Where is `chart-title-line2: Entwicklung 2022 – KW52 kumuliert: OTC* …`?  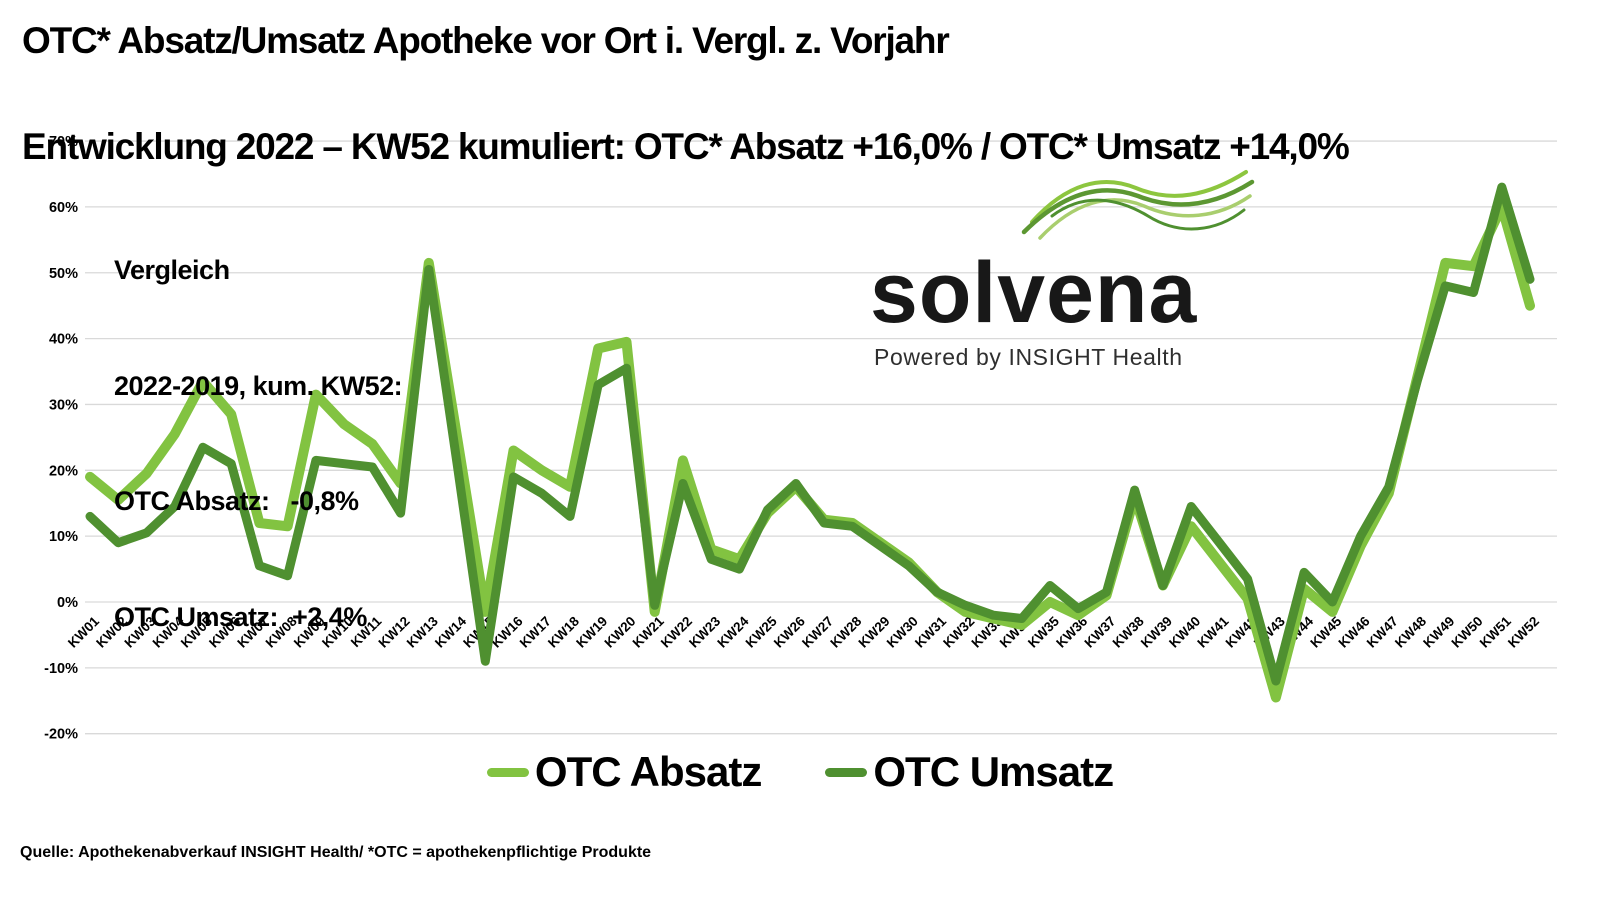 chart-title-line2: Entwicklung 2022 – KW52 kumuliert: OTC* … is located at coordinates (686, 146).